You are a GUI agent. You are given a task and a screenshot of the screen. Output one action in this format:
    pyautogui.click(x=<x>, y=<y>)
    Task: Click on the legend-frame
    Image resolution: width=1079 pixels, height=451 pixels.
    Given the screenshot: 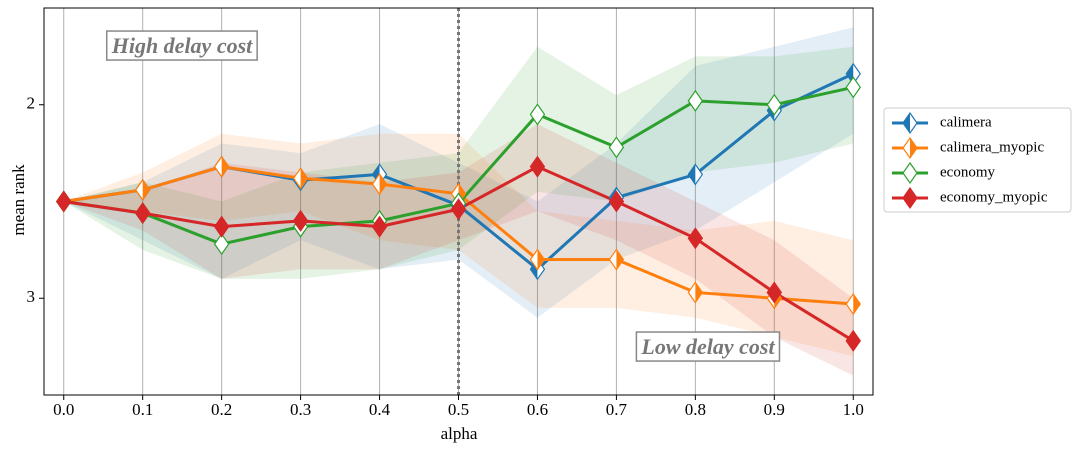 What is the action you would take?
    pyautogui.click(x=977, y=160)
    